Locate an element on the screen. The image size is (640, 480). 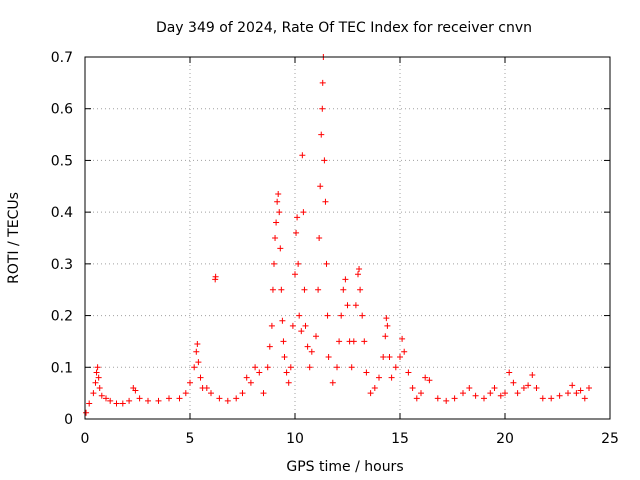
y-axis-label: ROTI / TECUs is located at coordinates (14, 238).